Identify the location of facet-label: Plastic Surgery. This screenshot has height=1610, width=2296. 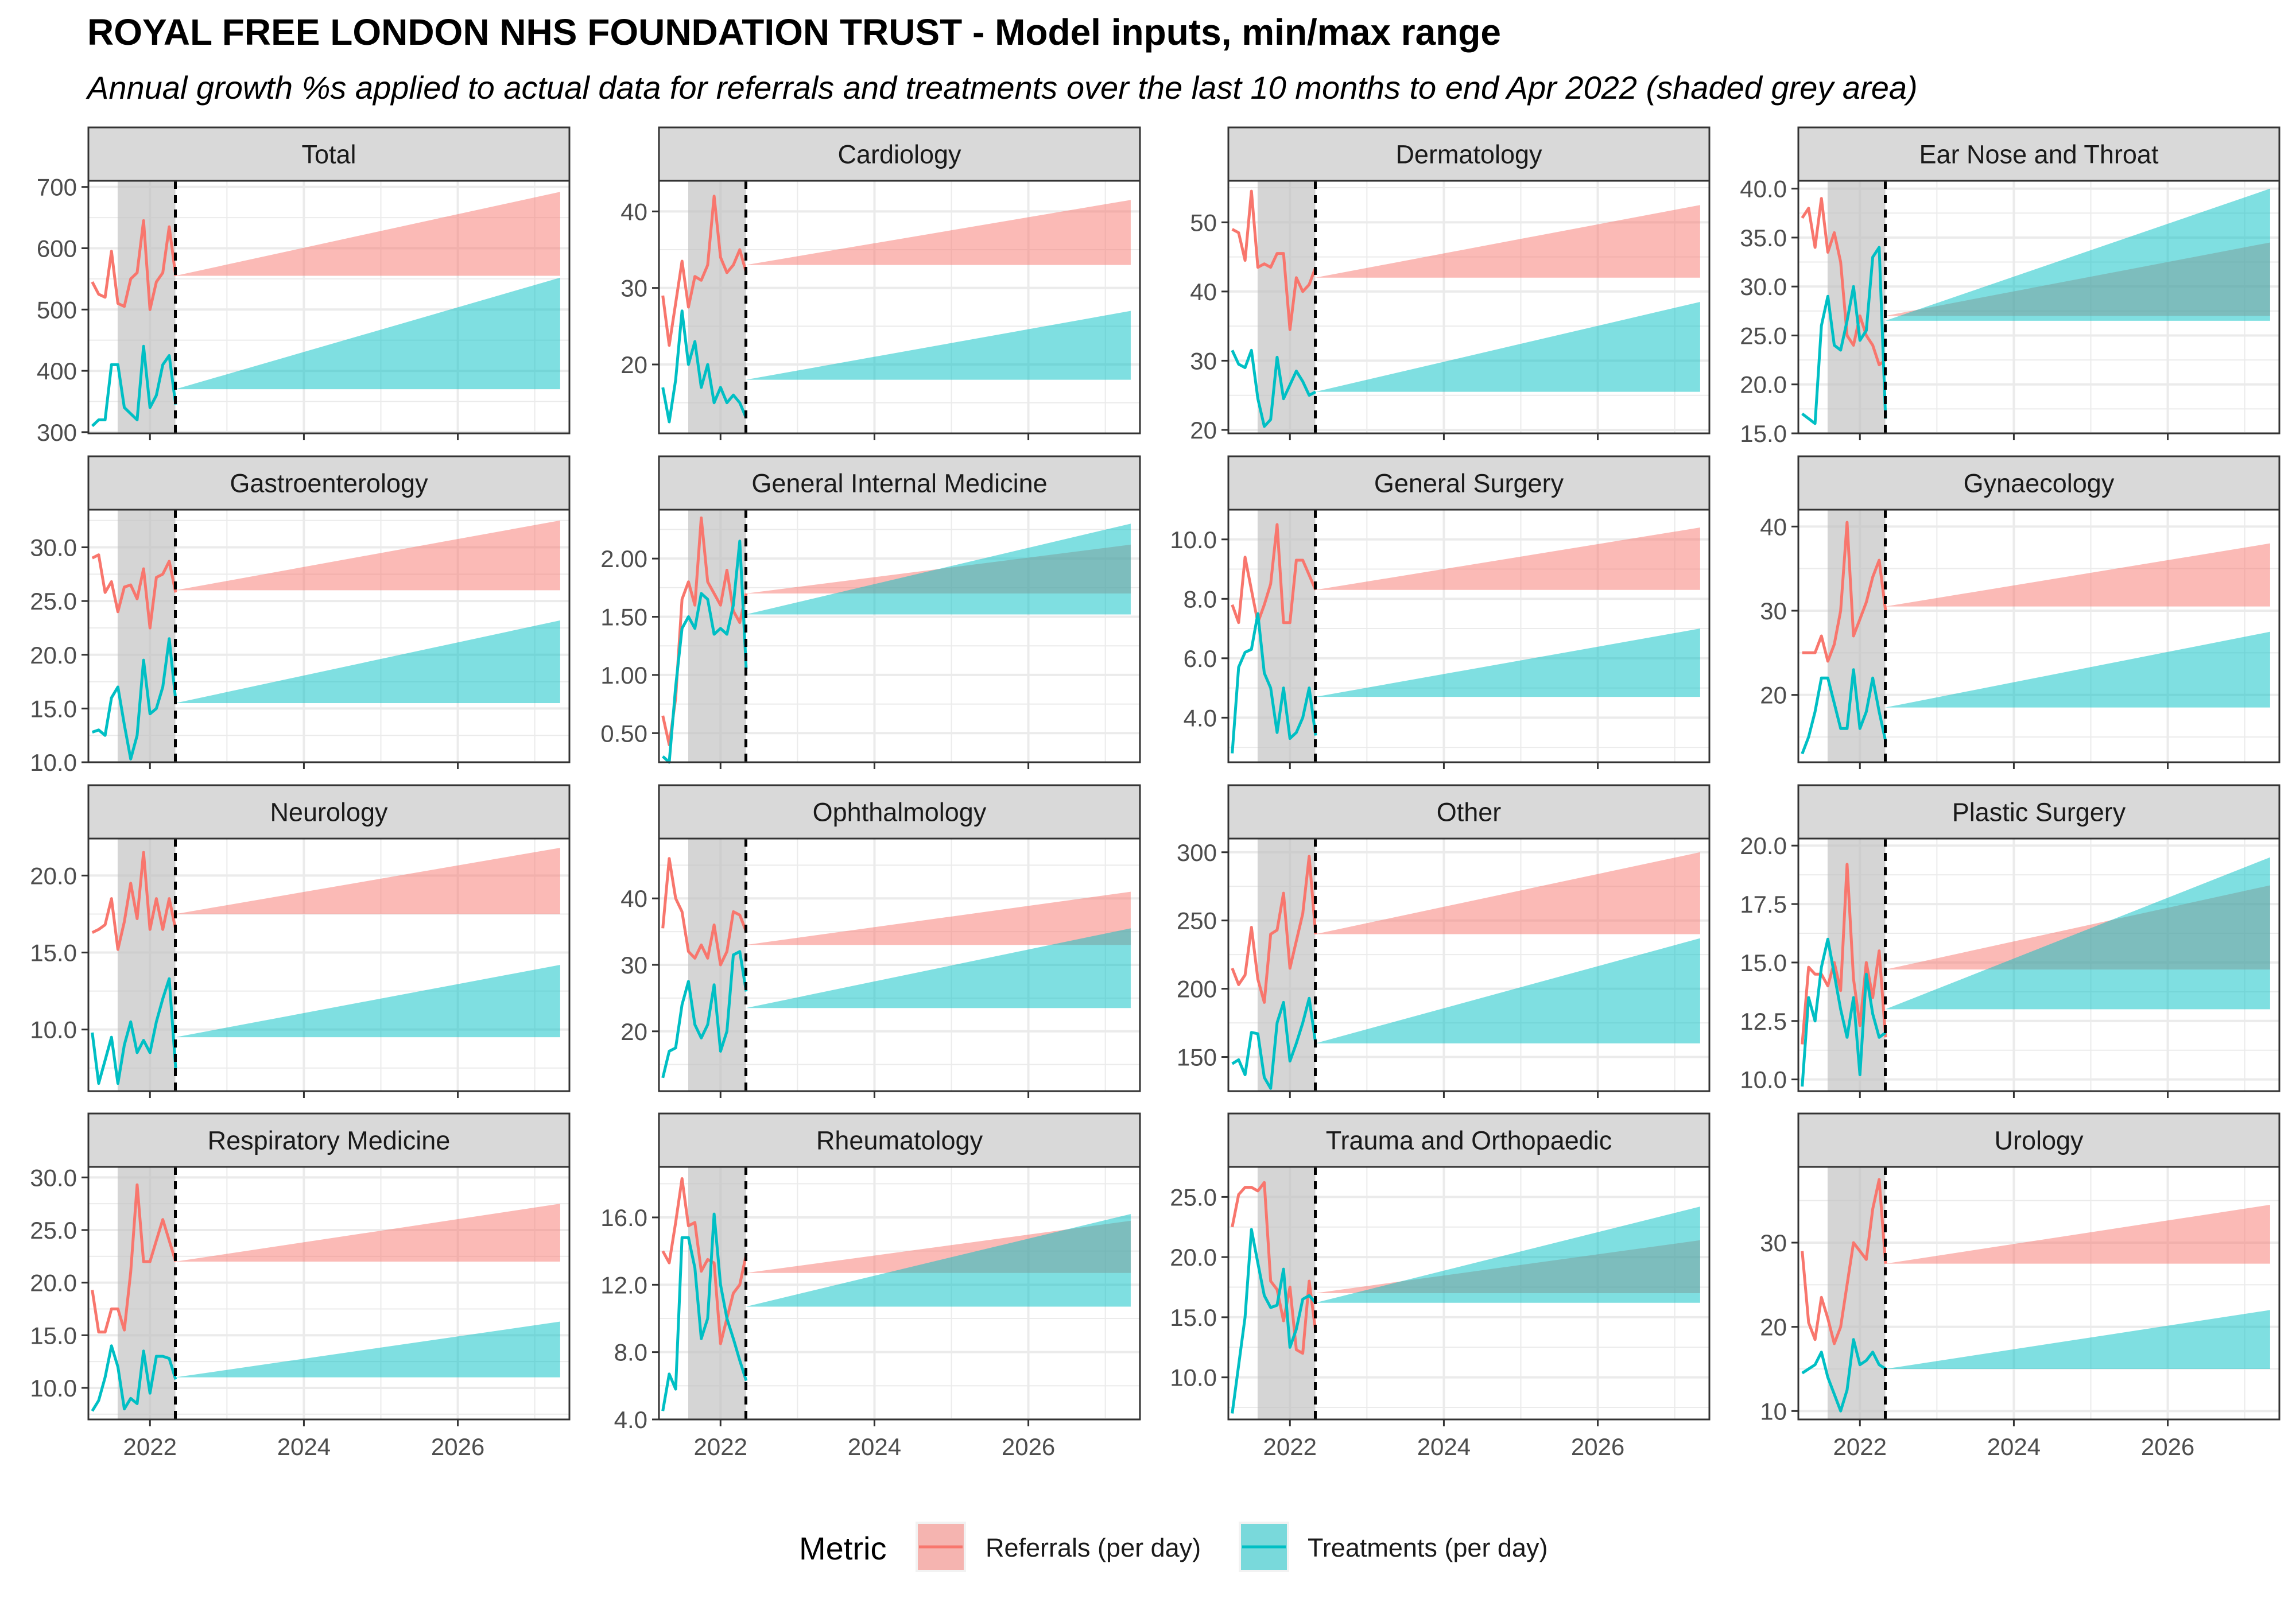
(2039, 812).